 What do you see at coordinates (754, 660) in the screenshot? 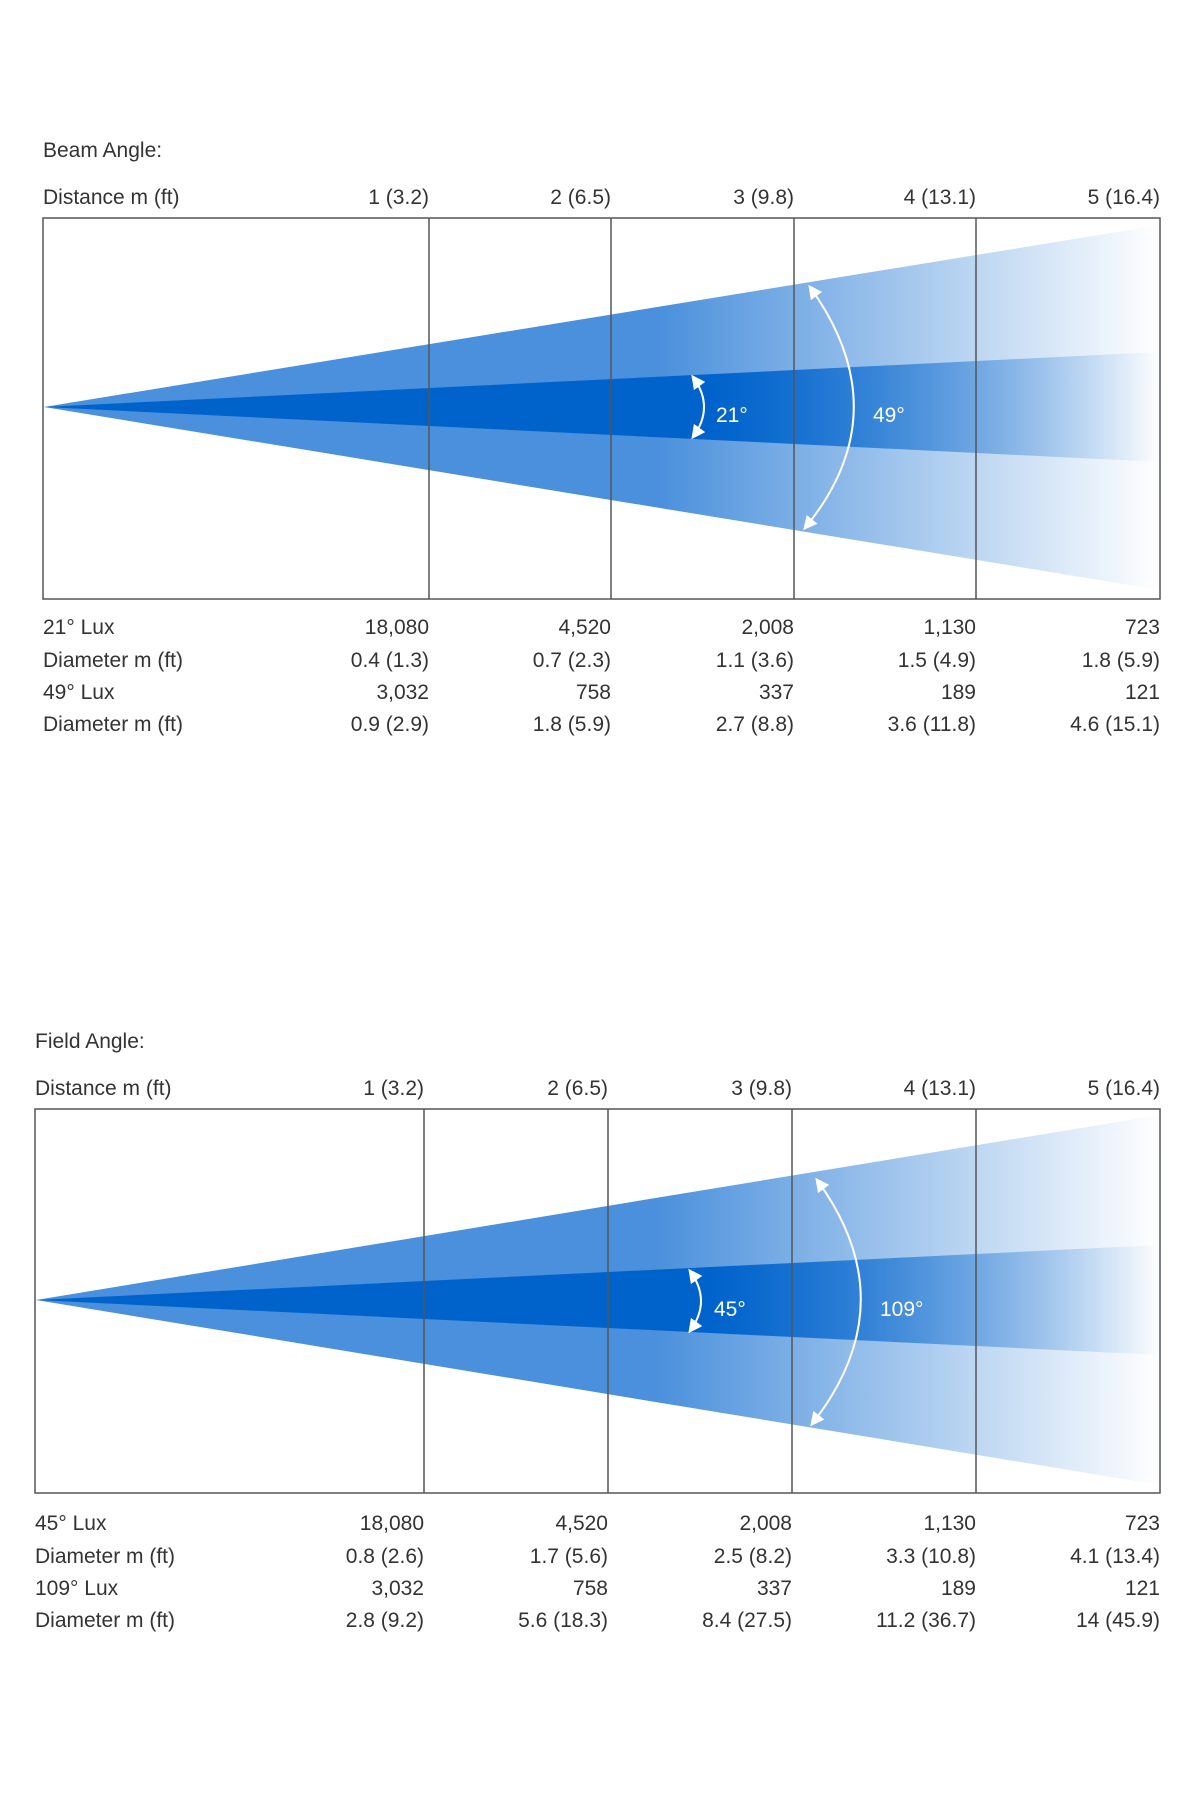
I see `table-cell: 1.1 (3.6)` at bounding box center [754, 660].